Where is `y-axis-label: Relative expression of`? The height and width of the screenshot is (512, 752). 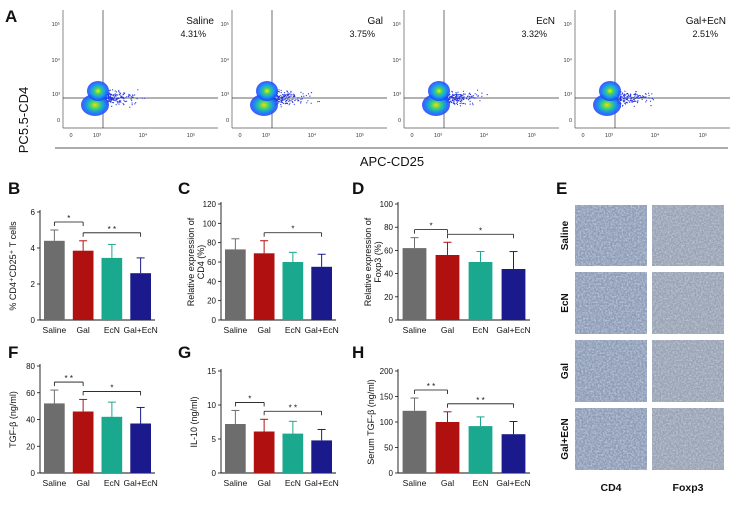 y-axis-label: Relative expression of is located at coordinates (368, 261).